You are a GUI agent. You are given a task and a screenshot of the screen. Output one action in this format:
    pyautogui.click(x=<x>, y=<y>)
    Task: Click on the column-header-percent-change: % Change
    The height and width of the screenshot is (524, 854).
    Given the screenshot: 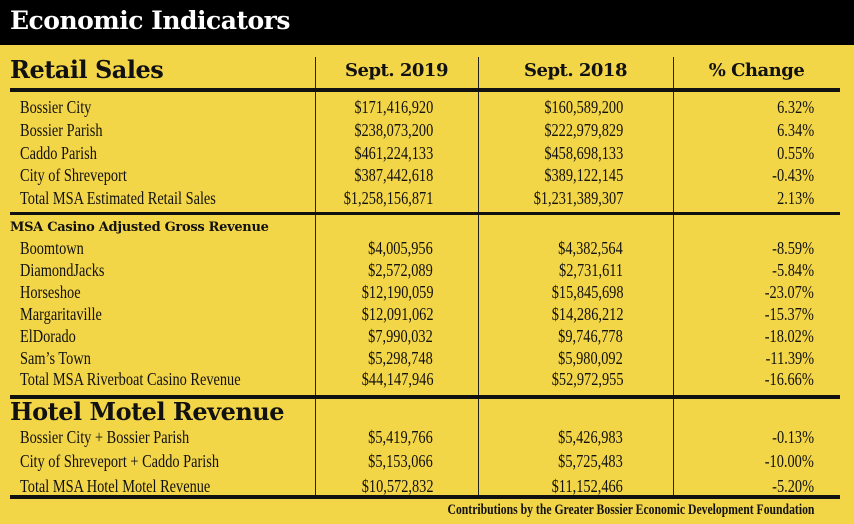 What is the action you would take?
    pyautogui.click(x=756, y=70)
    